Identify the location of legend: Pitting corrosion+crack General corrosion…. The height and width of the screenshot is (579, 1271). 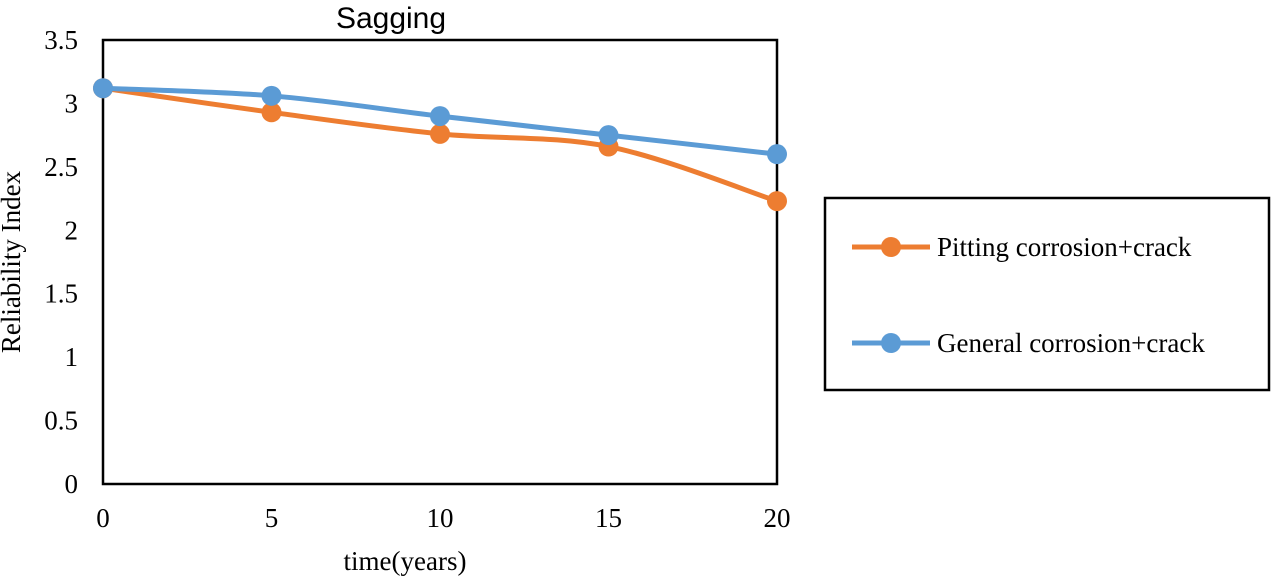
(1028, 295).